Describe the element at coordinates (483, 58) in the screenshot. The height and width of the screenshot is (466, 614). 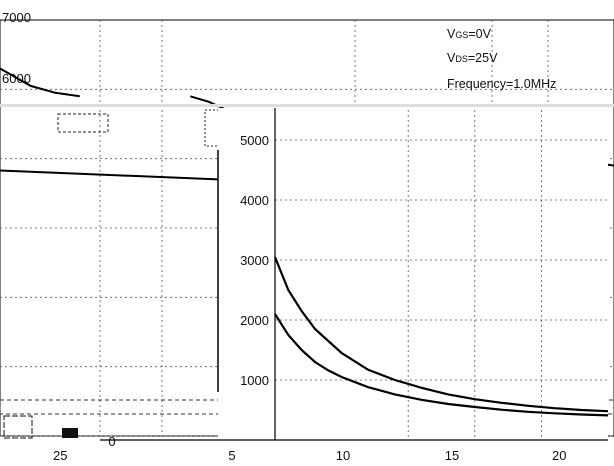
I see `vds-value: =25V` at that location.